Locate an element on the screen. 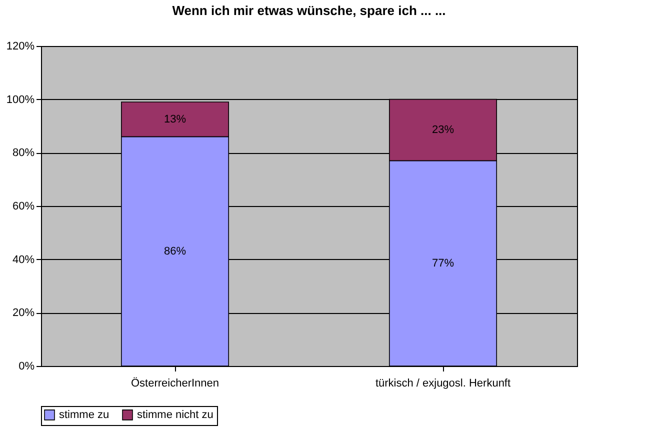 This screenshot has width=672, height=445. legend-label: stimme nicht zu is located at coordinates (175, 414).